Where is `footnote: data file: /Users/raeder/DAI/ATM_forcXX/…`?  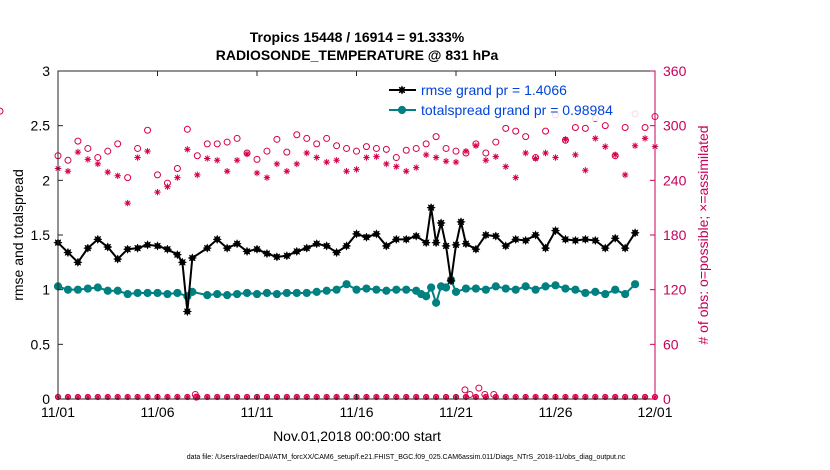
footnote: data file: /Users/raeder/DAI/ATM_forcXX/… is located at coordinates (406, 457).